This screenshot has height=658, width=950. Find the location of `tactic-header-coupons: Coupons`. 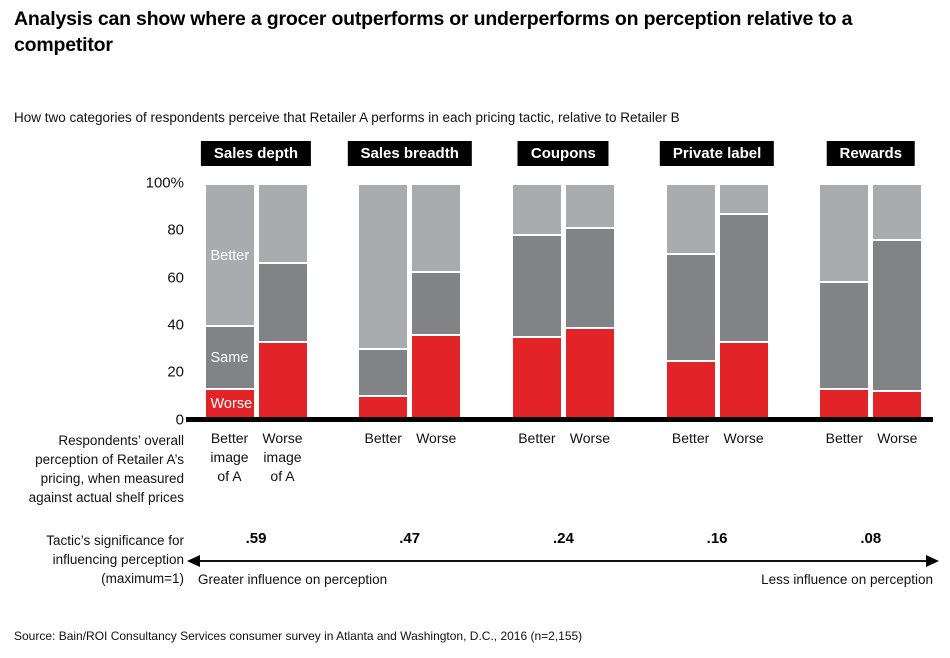

tactic-header-coupons: Coupons is located at coordinates (563, 153).